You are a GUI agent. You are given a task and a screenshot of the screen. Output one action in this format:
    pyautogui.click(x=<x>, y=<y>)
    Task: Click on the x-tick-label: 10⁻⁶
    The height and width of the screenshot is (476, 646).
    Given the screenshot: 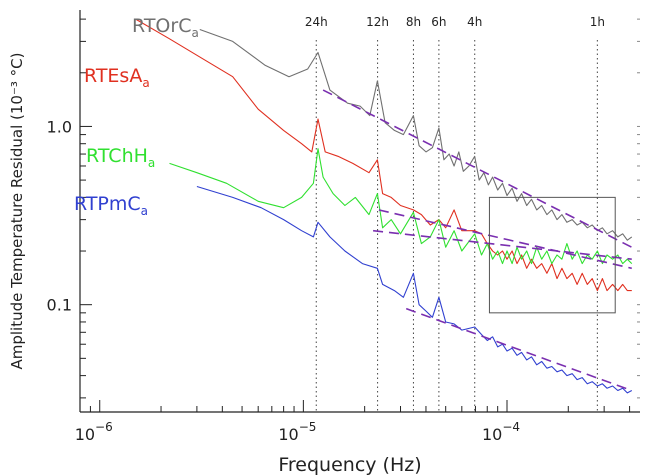 What is the action you would take?
    pyautogui.click(x=94, y=432)
    